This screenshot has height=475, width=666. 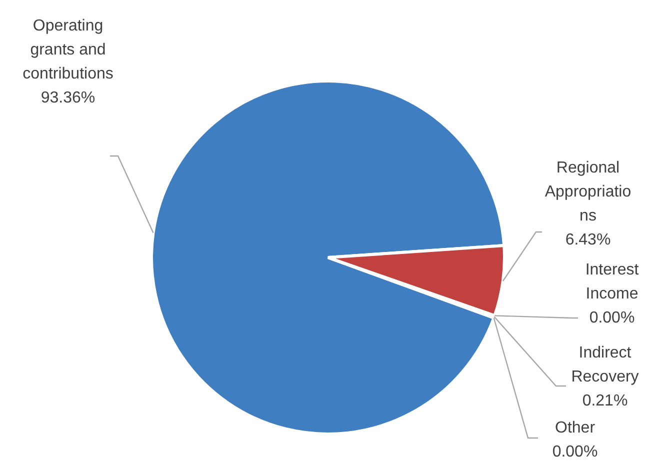 I want to click on data-label: 93.36%, so click(x=68, y=97).